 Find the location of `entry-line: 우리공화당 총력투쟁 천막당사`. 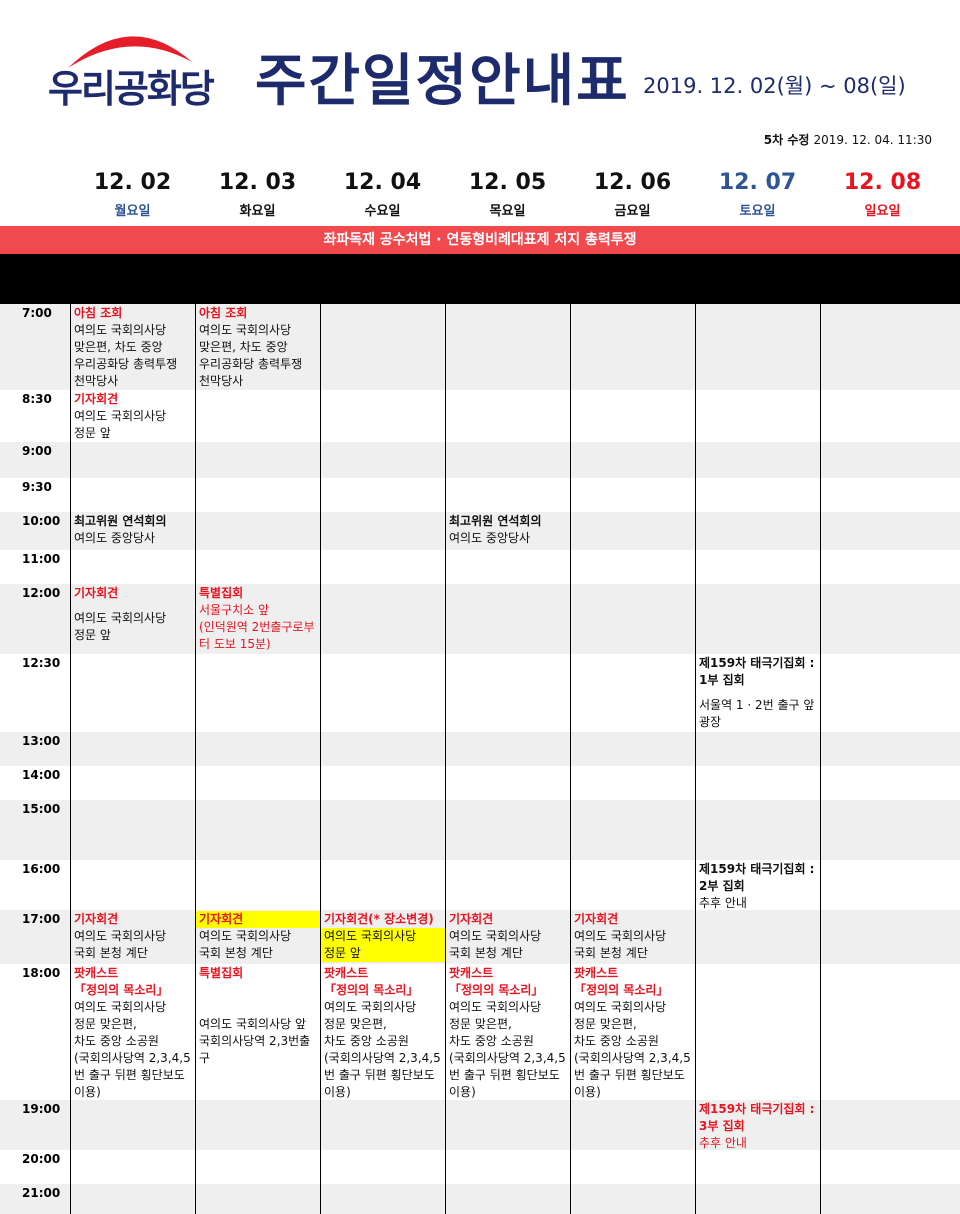

entry-line: 우리공화당 총력투쟁 천막당사 is located at coordinates (126, 372).